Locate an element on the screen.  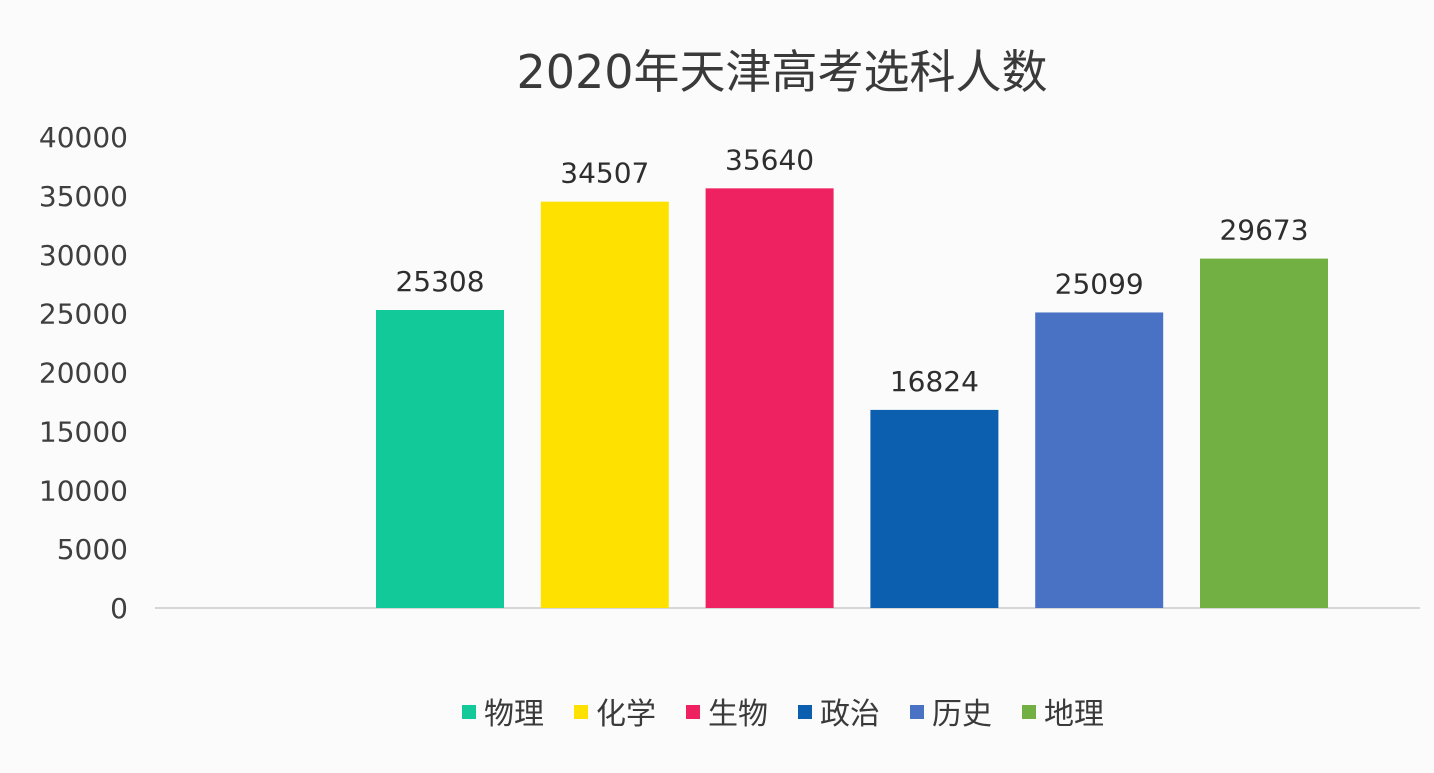
chart-title: 2020年天津高考选科人数 is located at coordinates (781, 72).